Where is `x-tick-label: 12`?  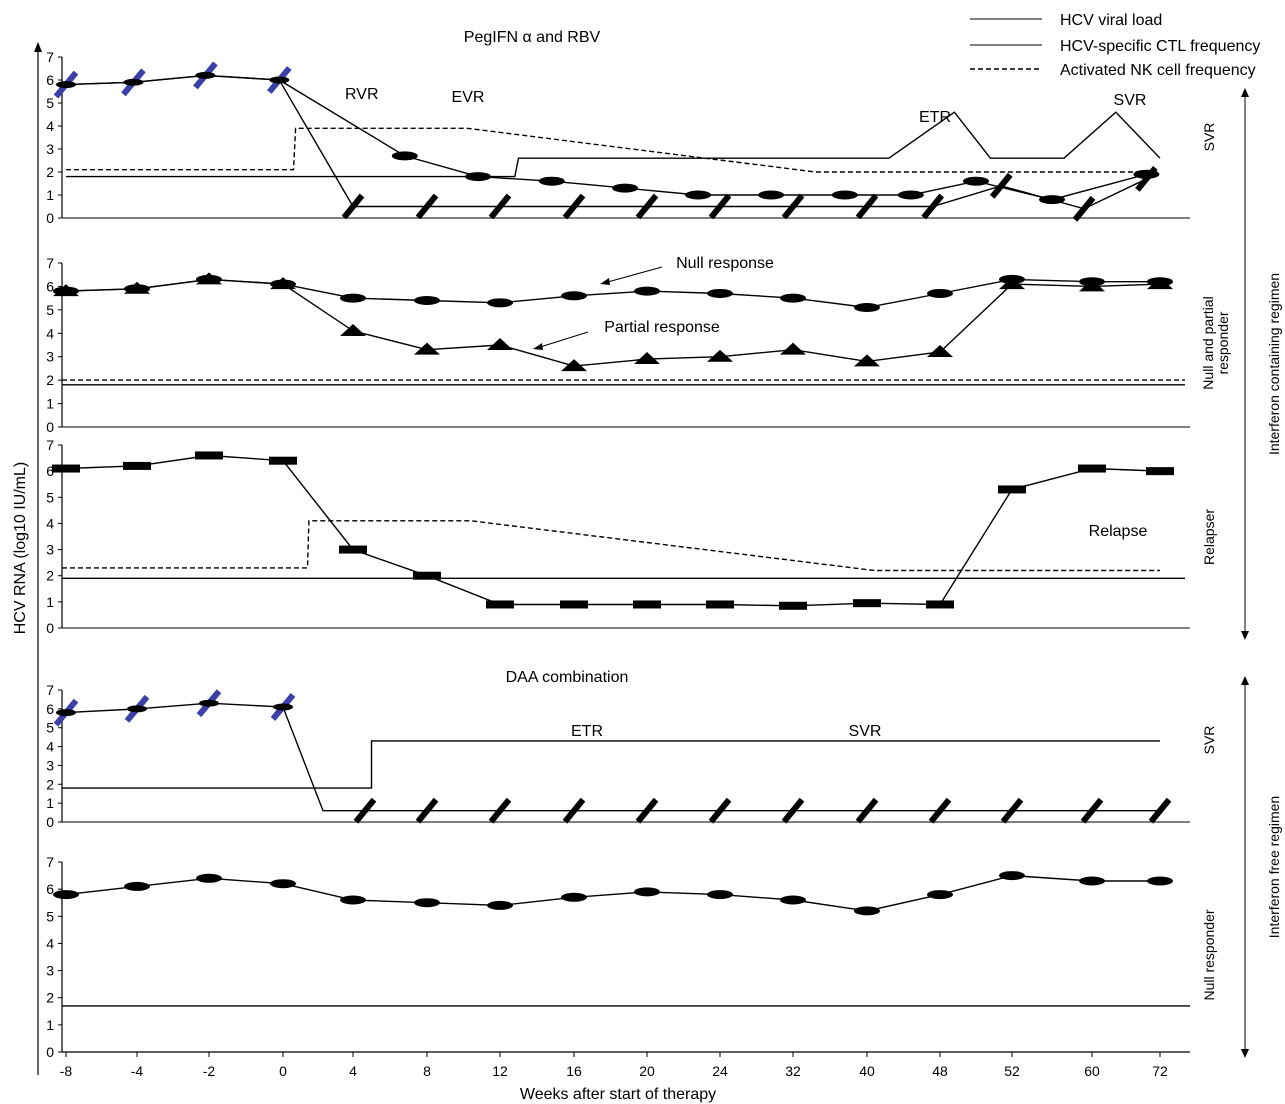
x-tick-label: 12 is located at coordinates (500, 1071).